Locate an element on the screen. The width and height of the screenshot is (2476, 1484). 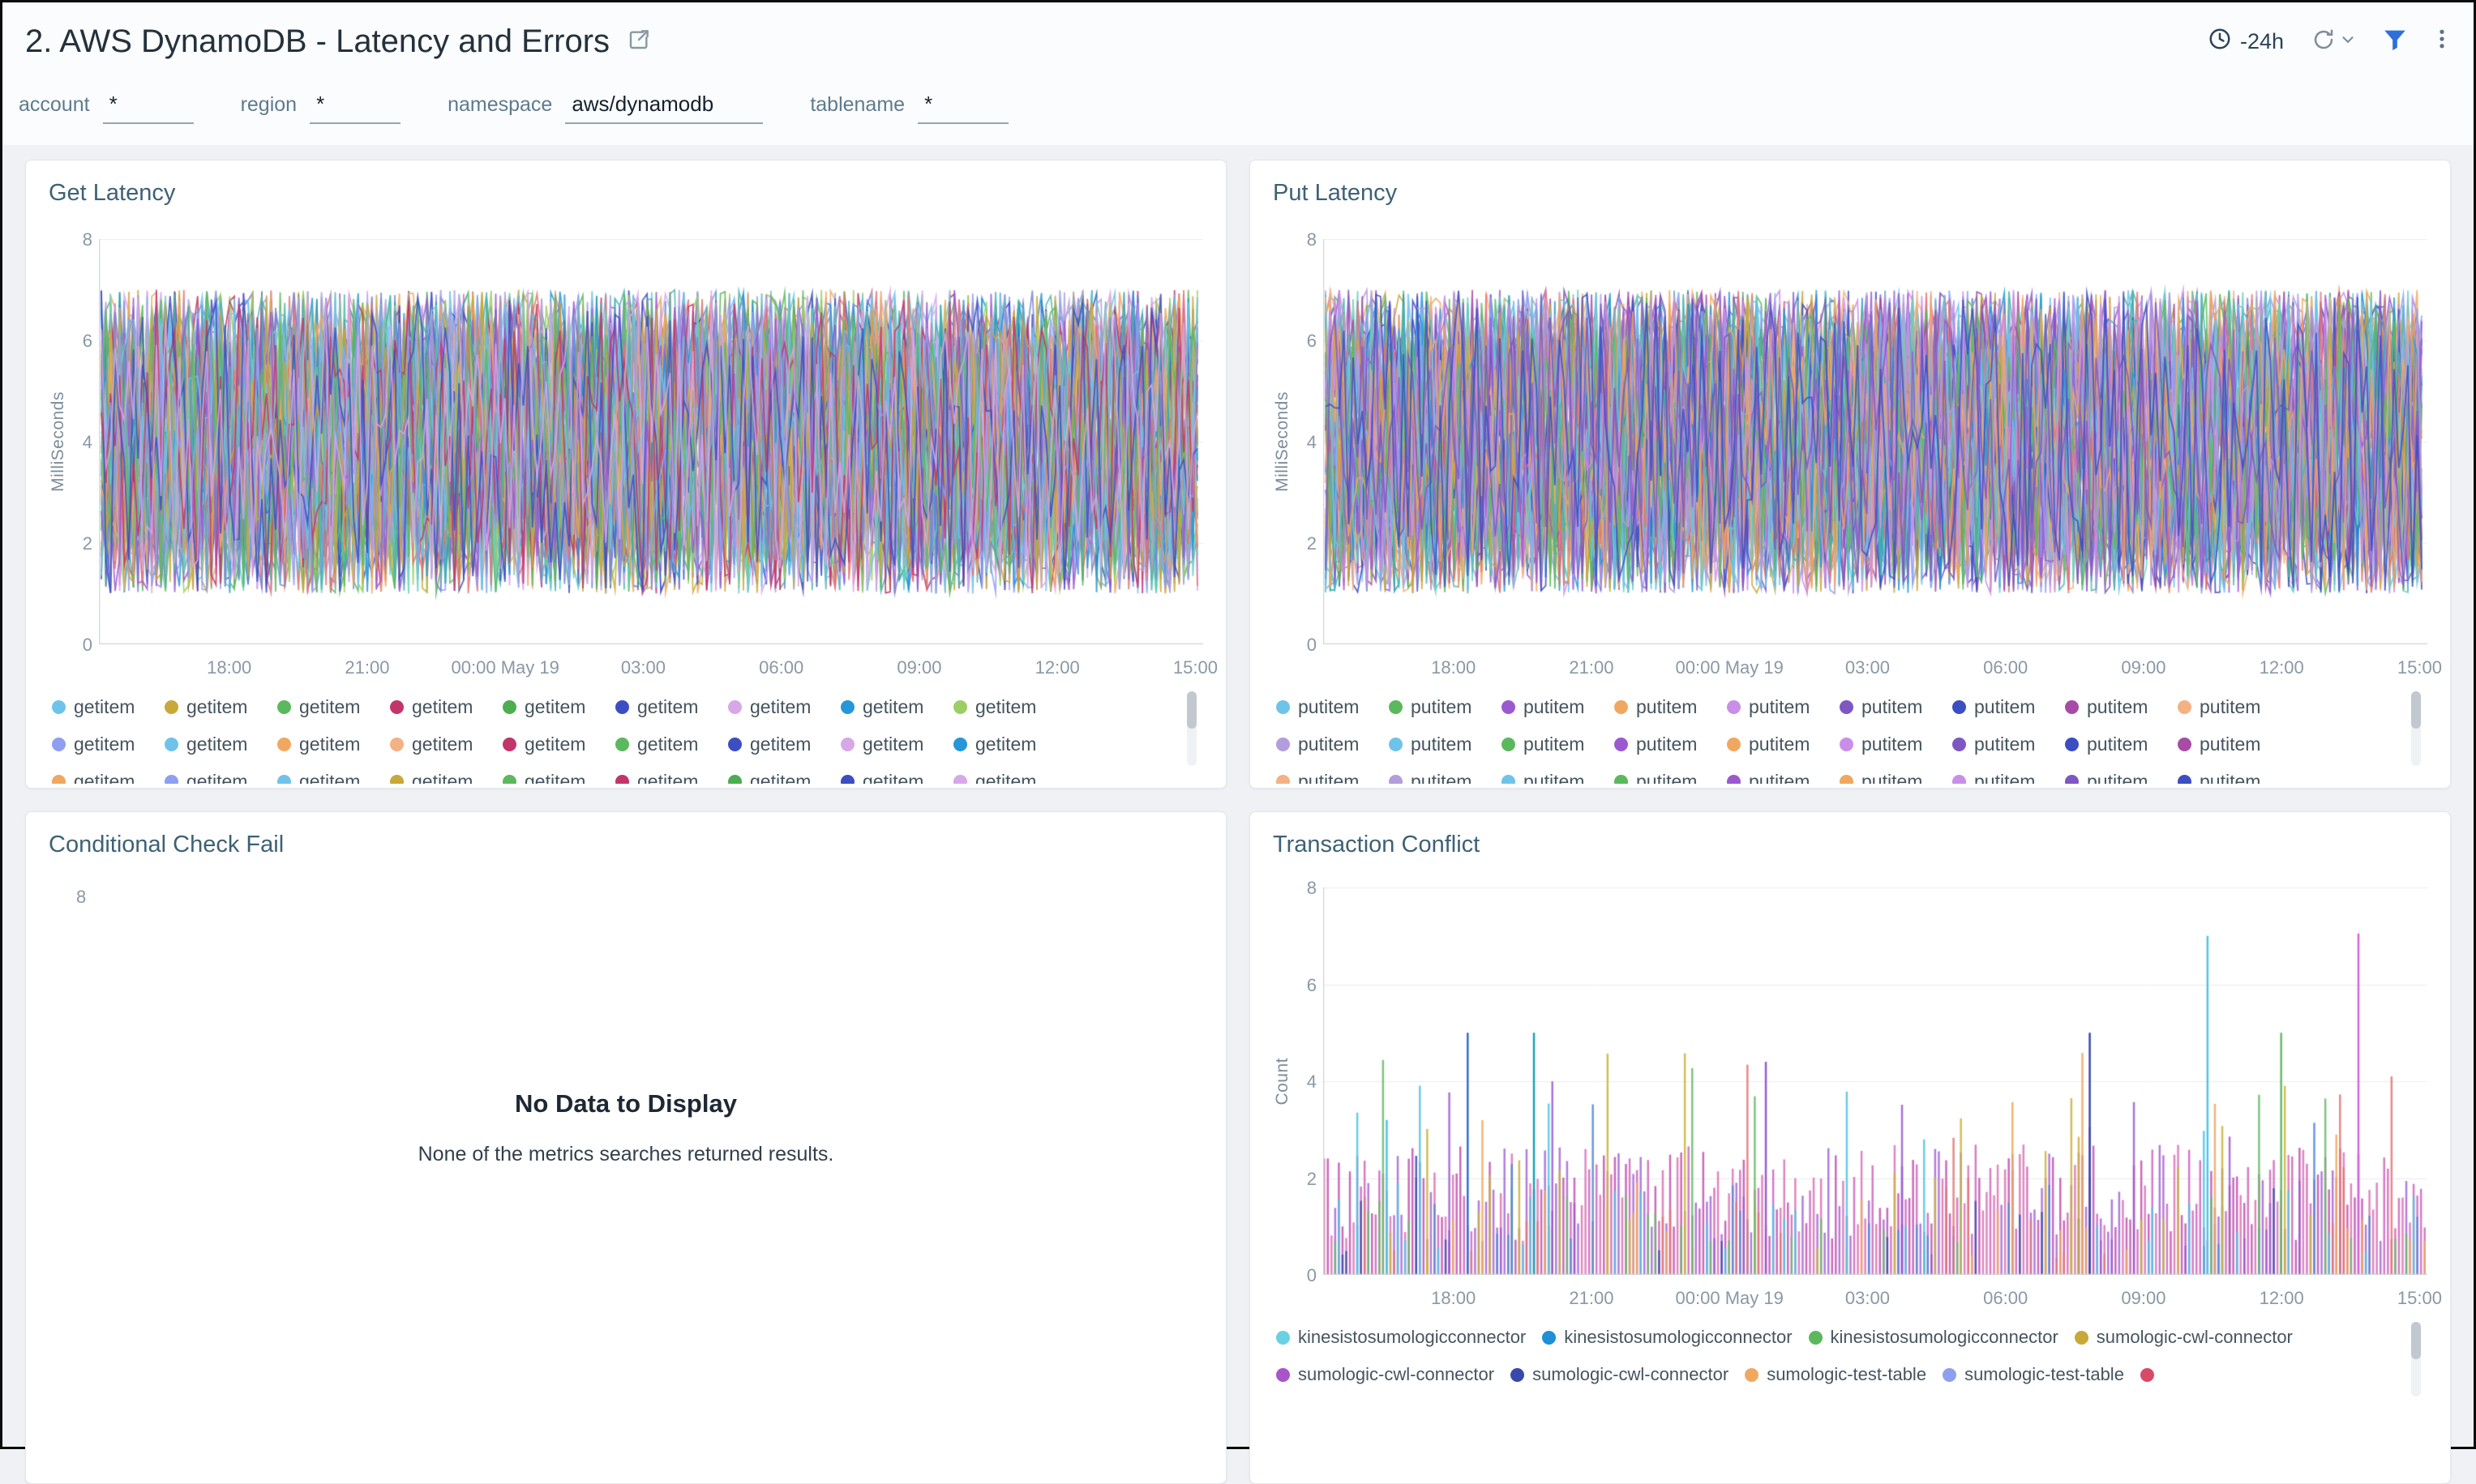
kebab-menu-button is located at coordinates (2442, 41).